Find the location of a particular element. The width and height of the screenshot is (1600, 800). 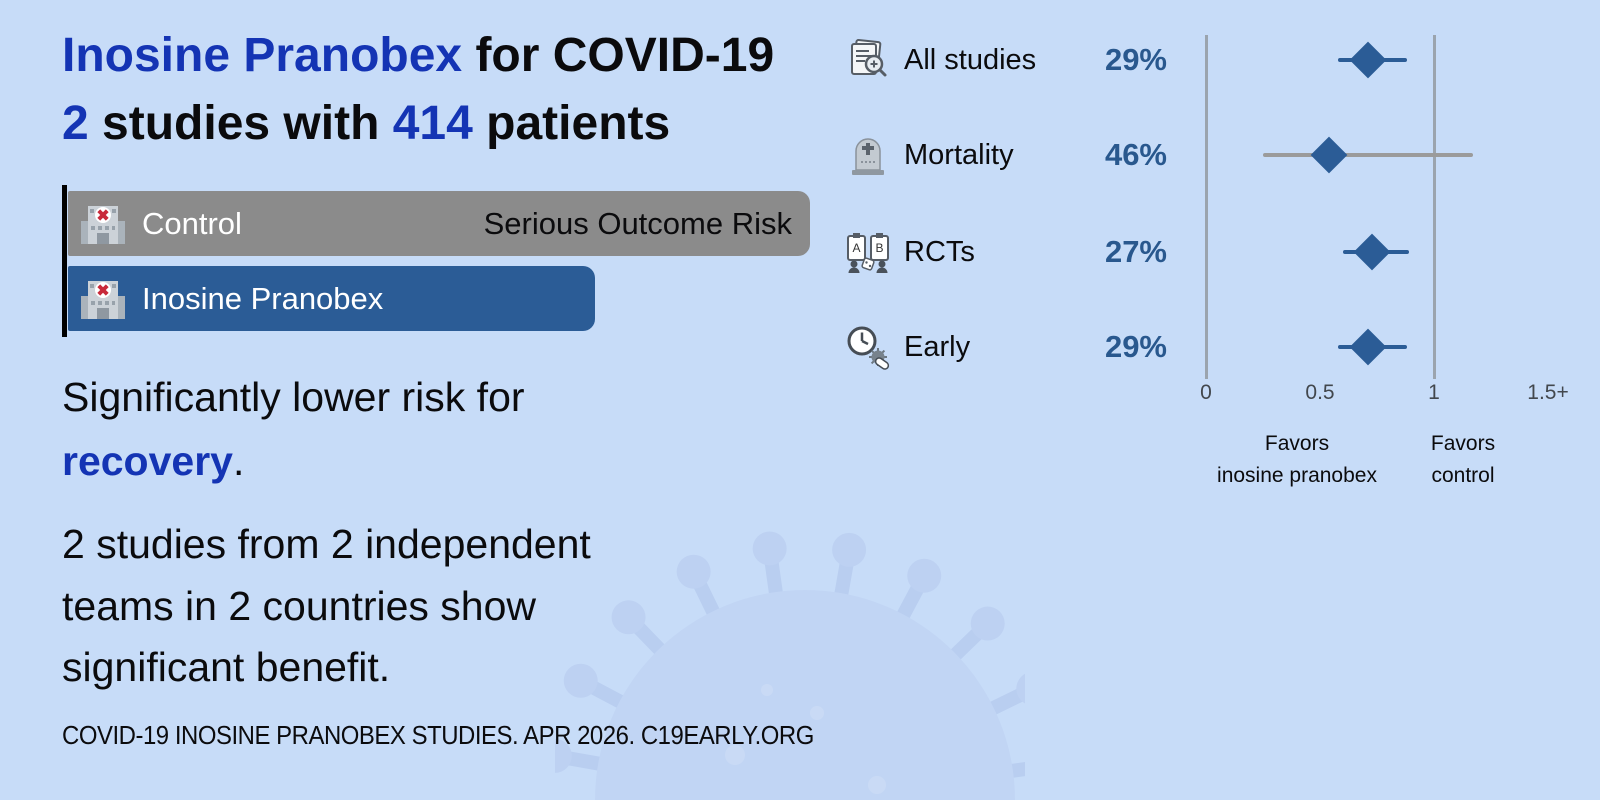

early-icon is located at coordinates (868, 347).